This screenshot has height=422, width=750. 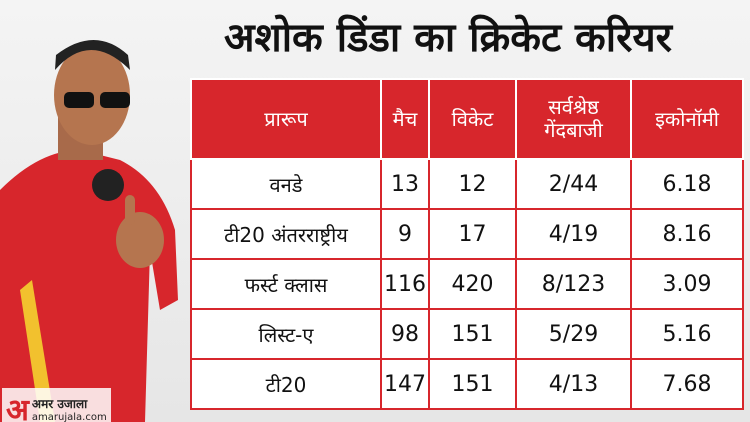 What do you see at coordinates (687, 234) in the screenshot?
I see `stat-cell: 8.16` at bounding box center [687, 234].